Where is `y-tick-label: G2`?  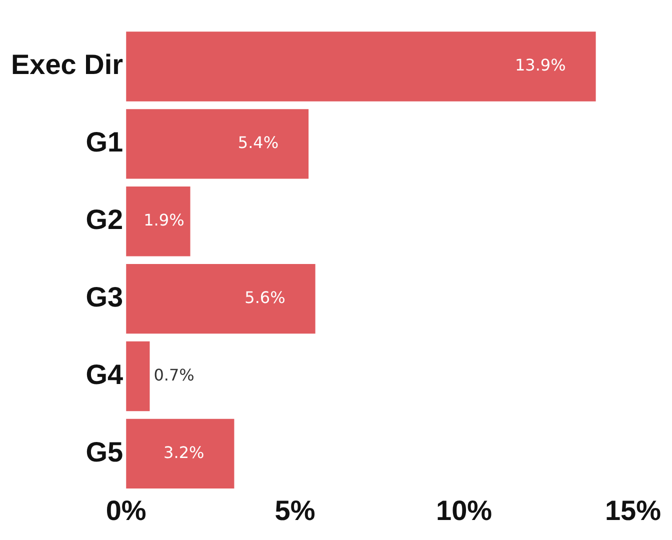 y-tick-label: G2 is located at coordinates (105, 220).